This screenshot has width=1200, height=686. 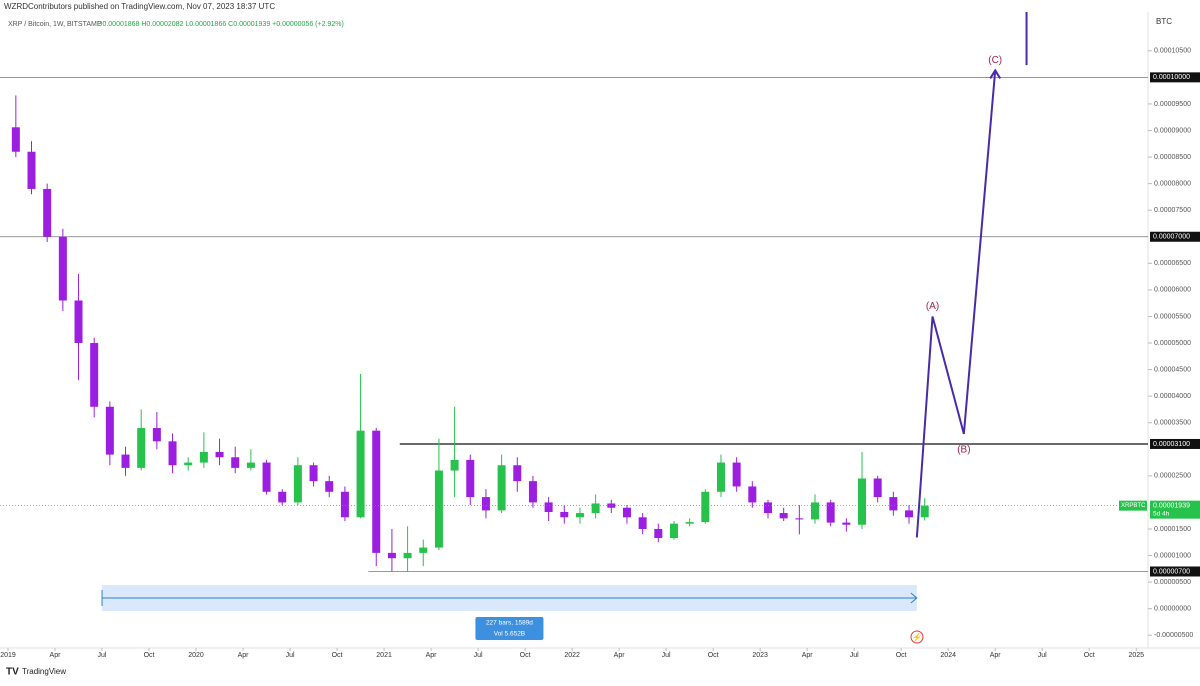 What do you see at coordinates (44, 671) in the screenshot?
I see `footer: TradingView` at bounding box center [44, 671].